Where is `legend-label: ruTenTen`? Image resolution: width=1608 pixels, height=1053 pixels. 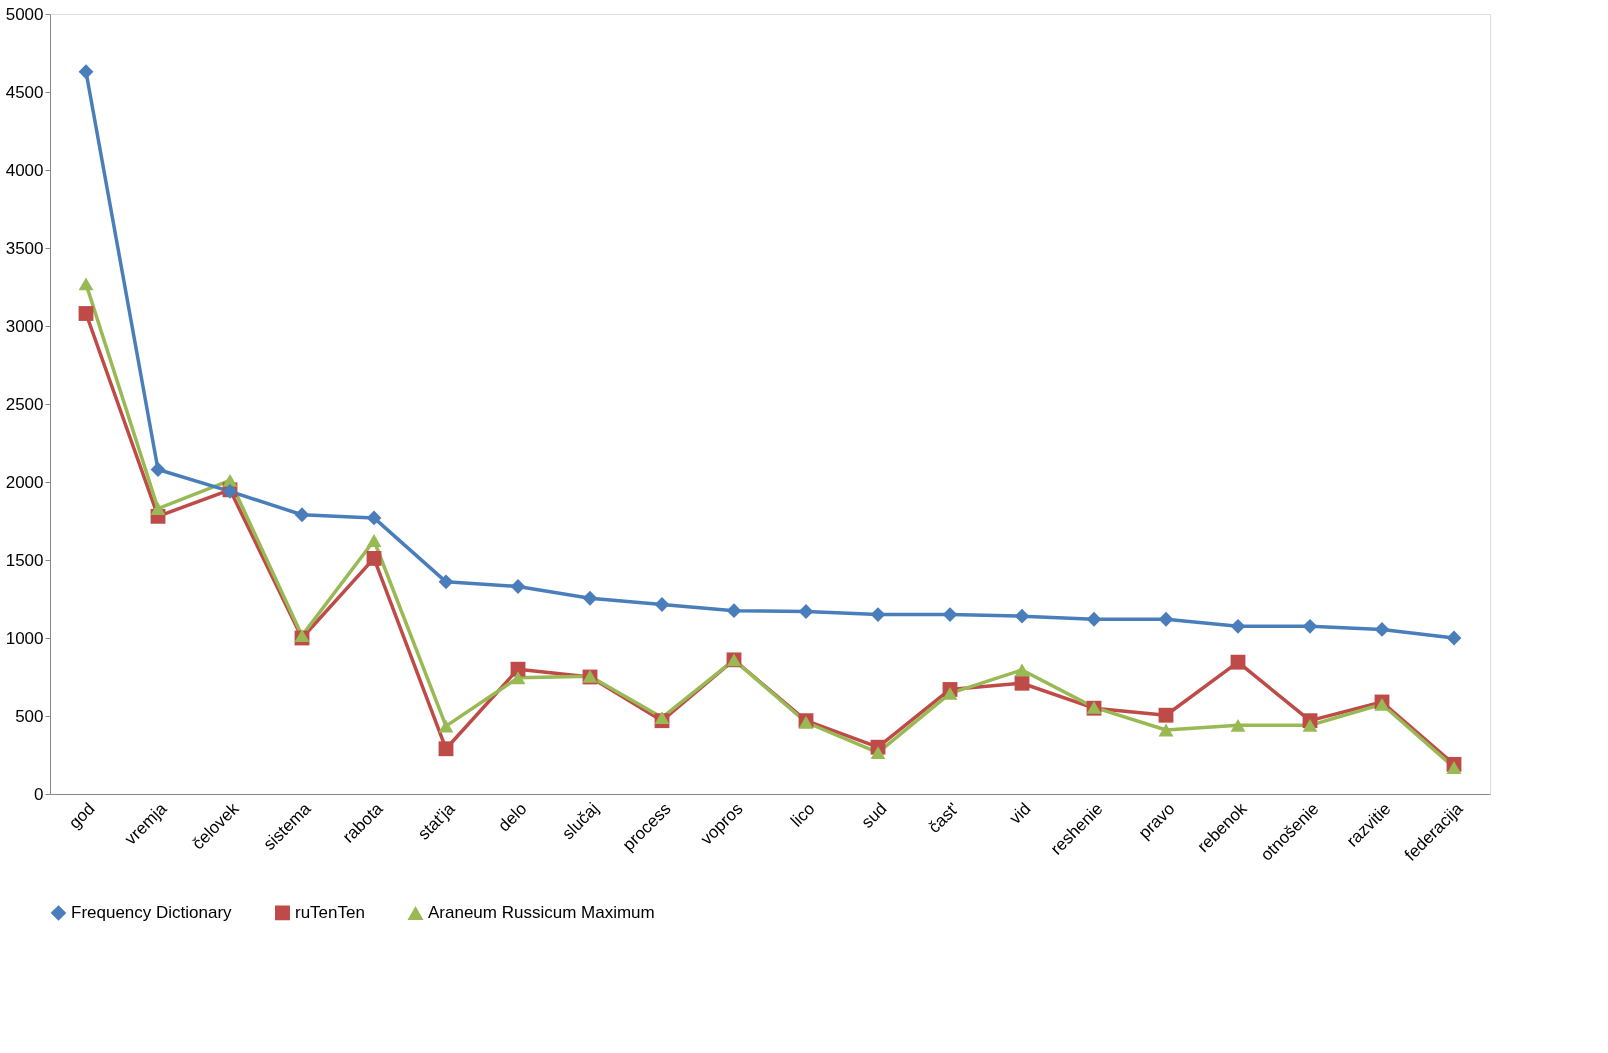
legend-label: ruTenTen is located at coordinates (330, 912).